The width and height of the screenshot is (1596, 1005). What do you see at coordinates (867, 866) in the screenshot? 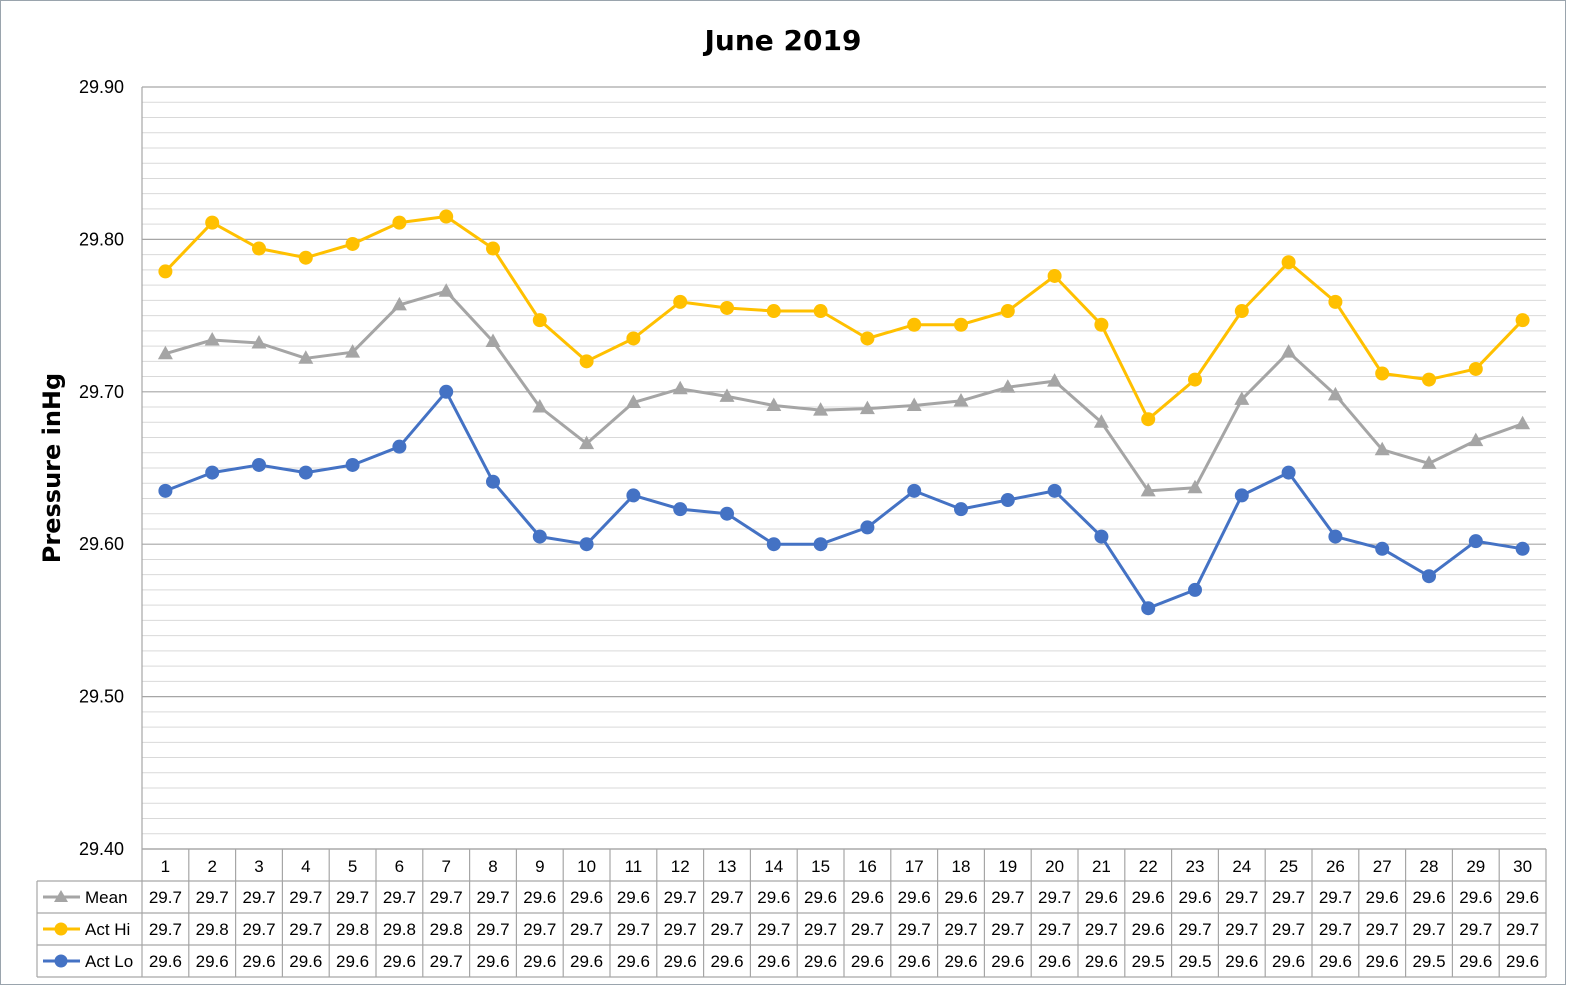
I see `x-tick-label: 16` at bounding box center [867, 866].